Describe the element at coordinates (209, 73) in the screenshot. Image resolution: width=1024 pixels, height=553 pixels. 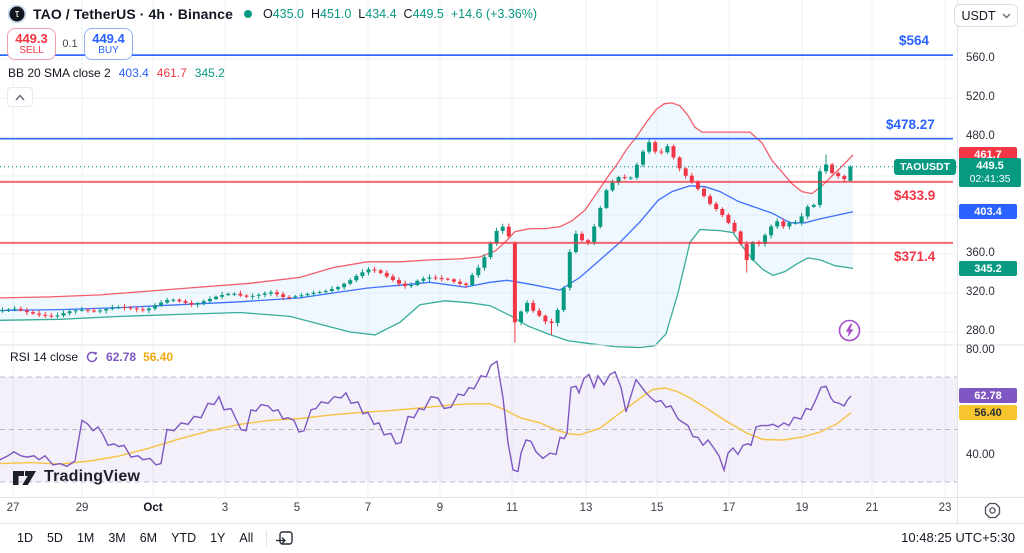
I see `bb-lower-value: 345.2` at that location.